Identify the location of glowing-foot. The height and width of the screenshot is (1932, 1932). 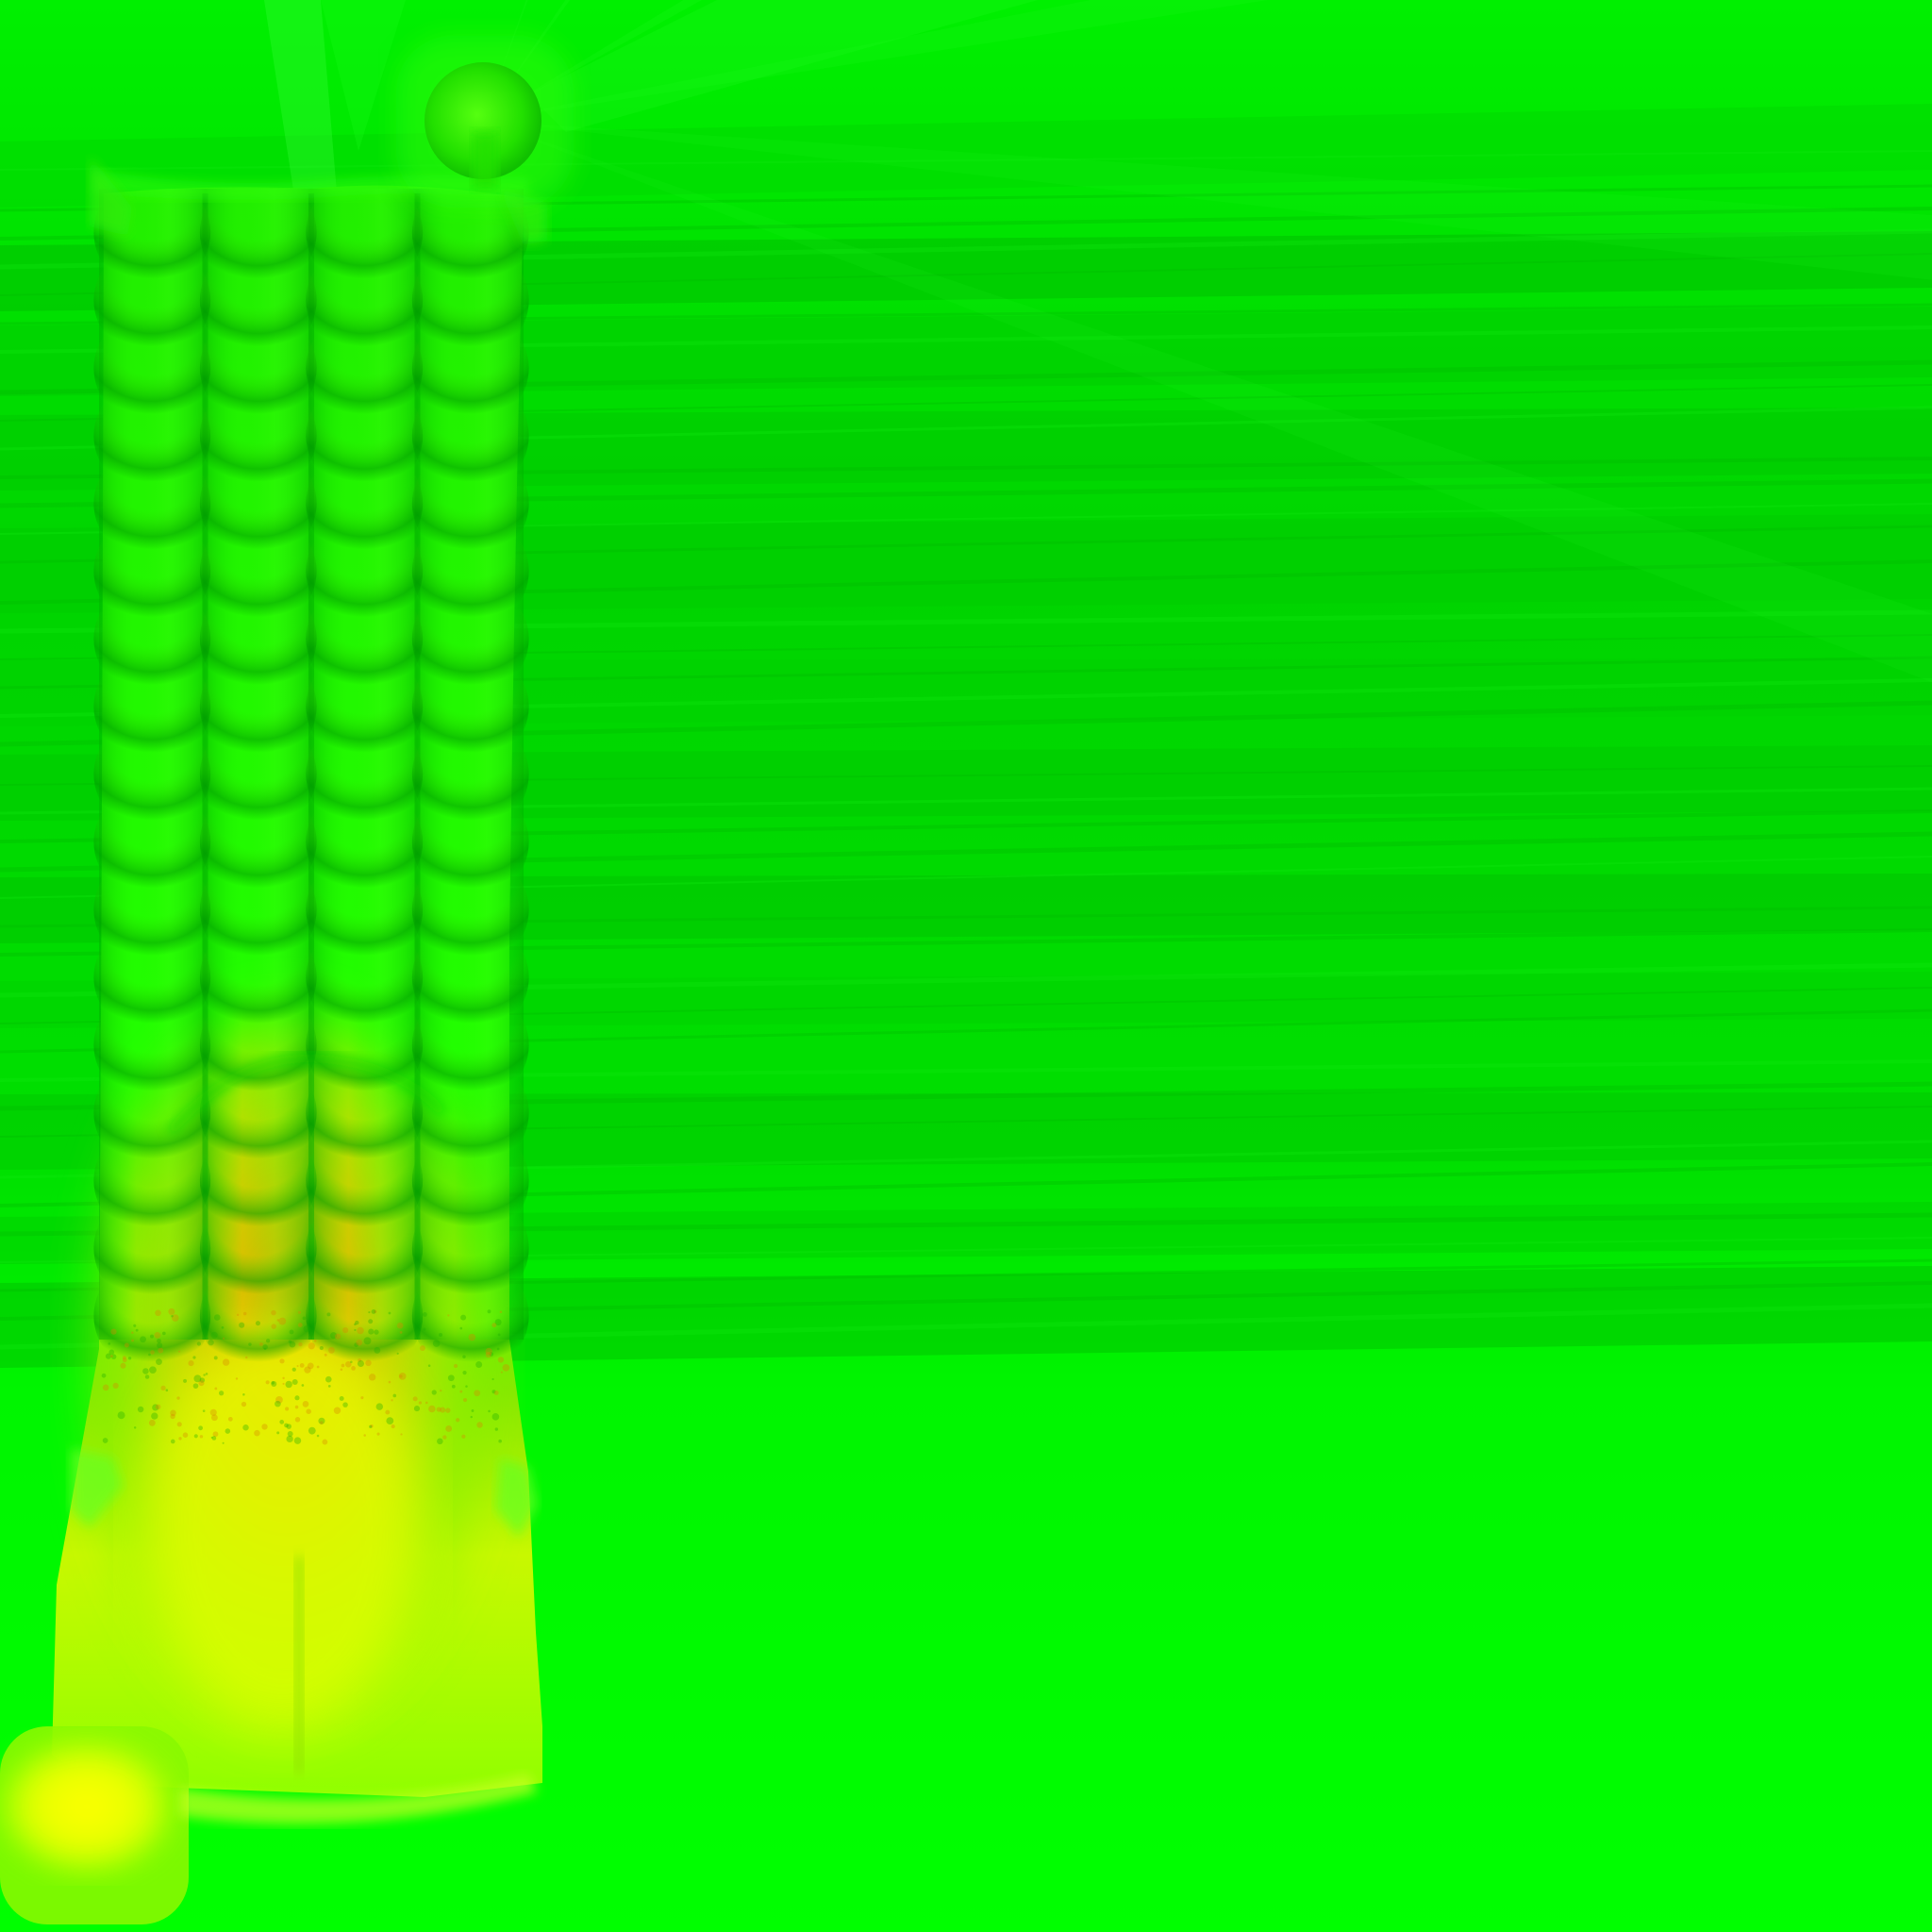
(269, 1825).